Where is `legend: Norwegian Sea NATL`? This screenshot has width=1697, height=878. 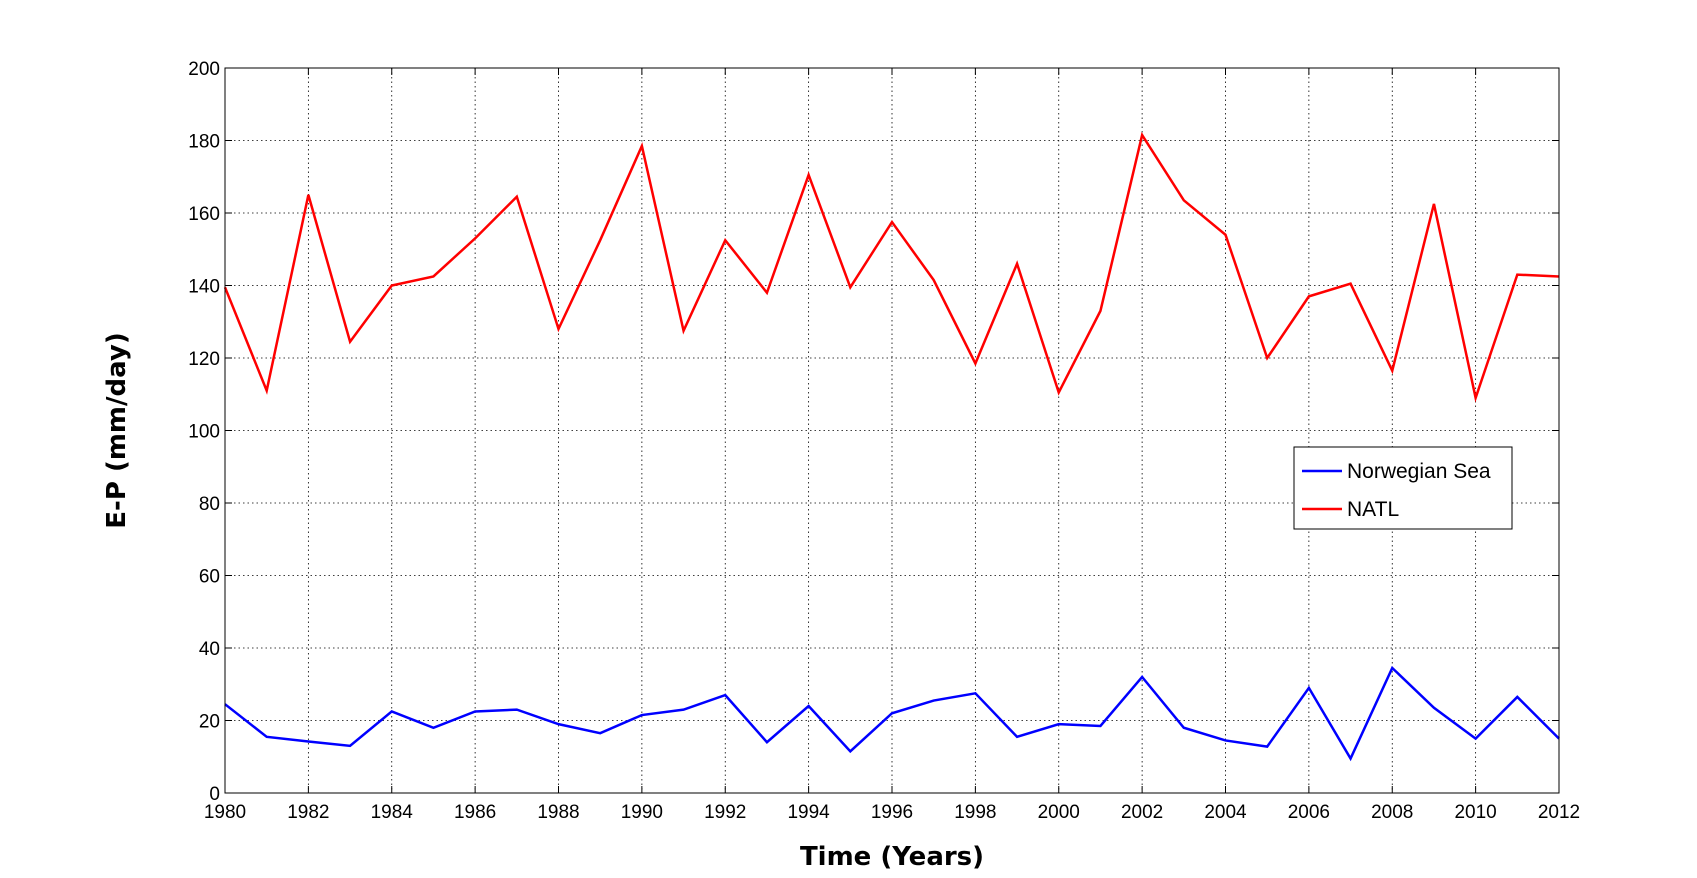
legend: Norwegian Sea NATL is located at coordinates (1403, 488).